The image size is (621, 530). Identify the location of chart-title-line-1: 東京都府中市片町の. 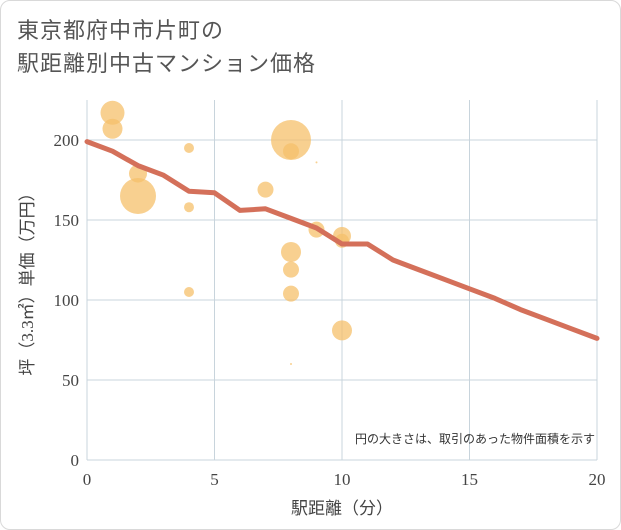
(121, 31).